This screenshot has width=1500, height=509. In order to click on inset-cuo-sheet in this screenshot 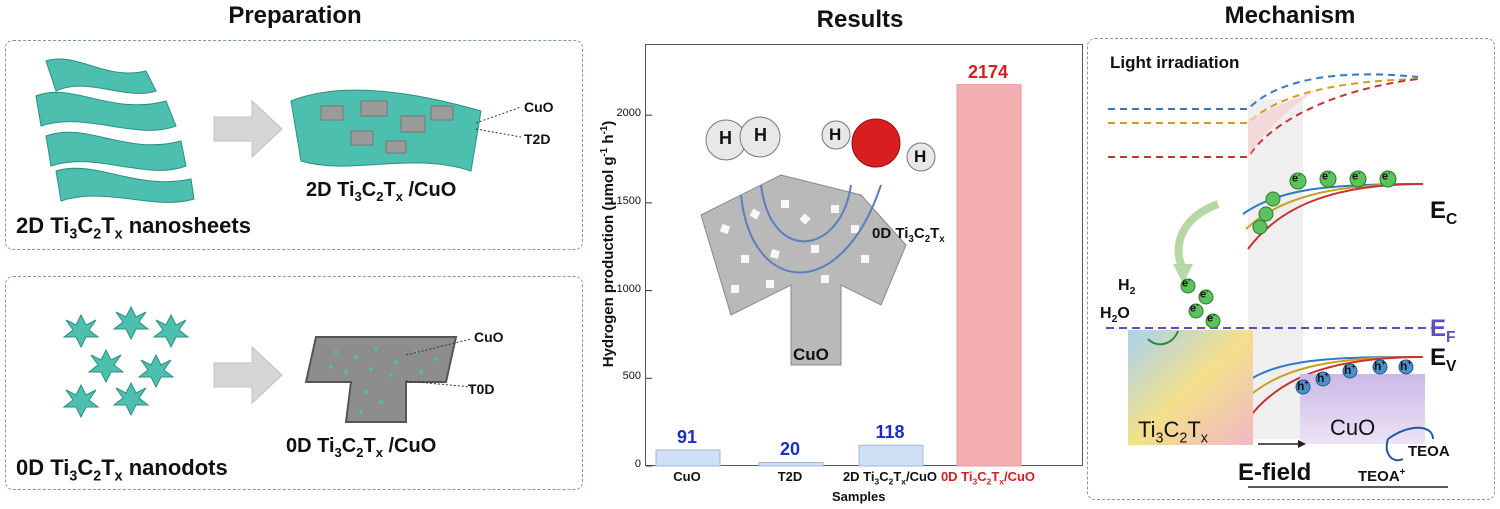, I will do `click(803, 270)`.